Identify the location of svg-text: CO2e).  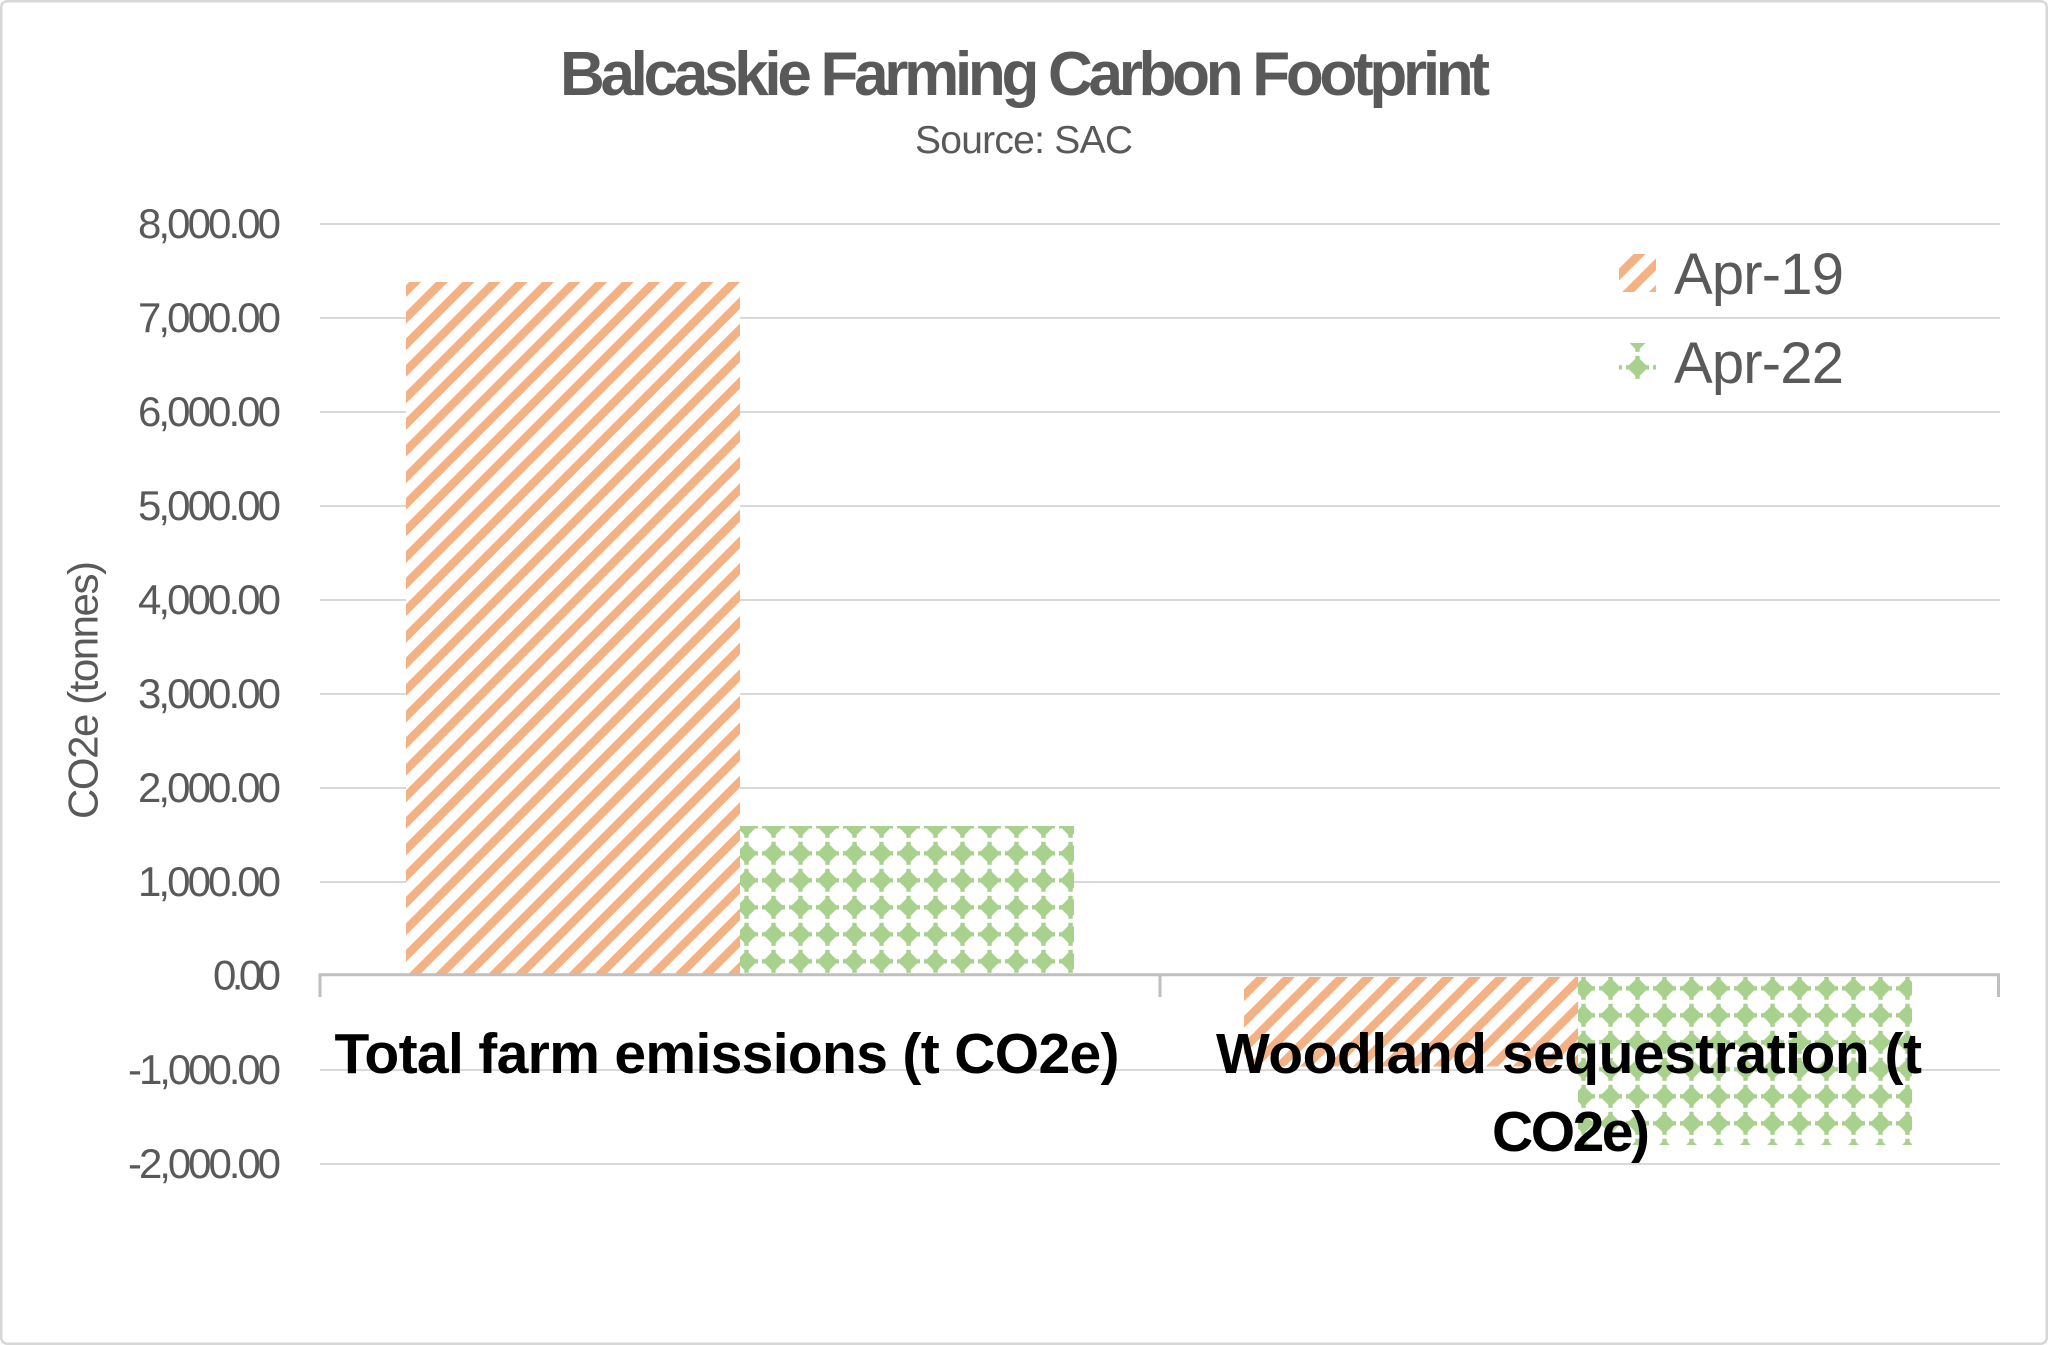
(1571, 1132).